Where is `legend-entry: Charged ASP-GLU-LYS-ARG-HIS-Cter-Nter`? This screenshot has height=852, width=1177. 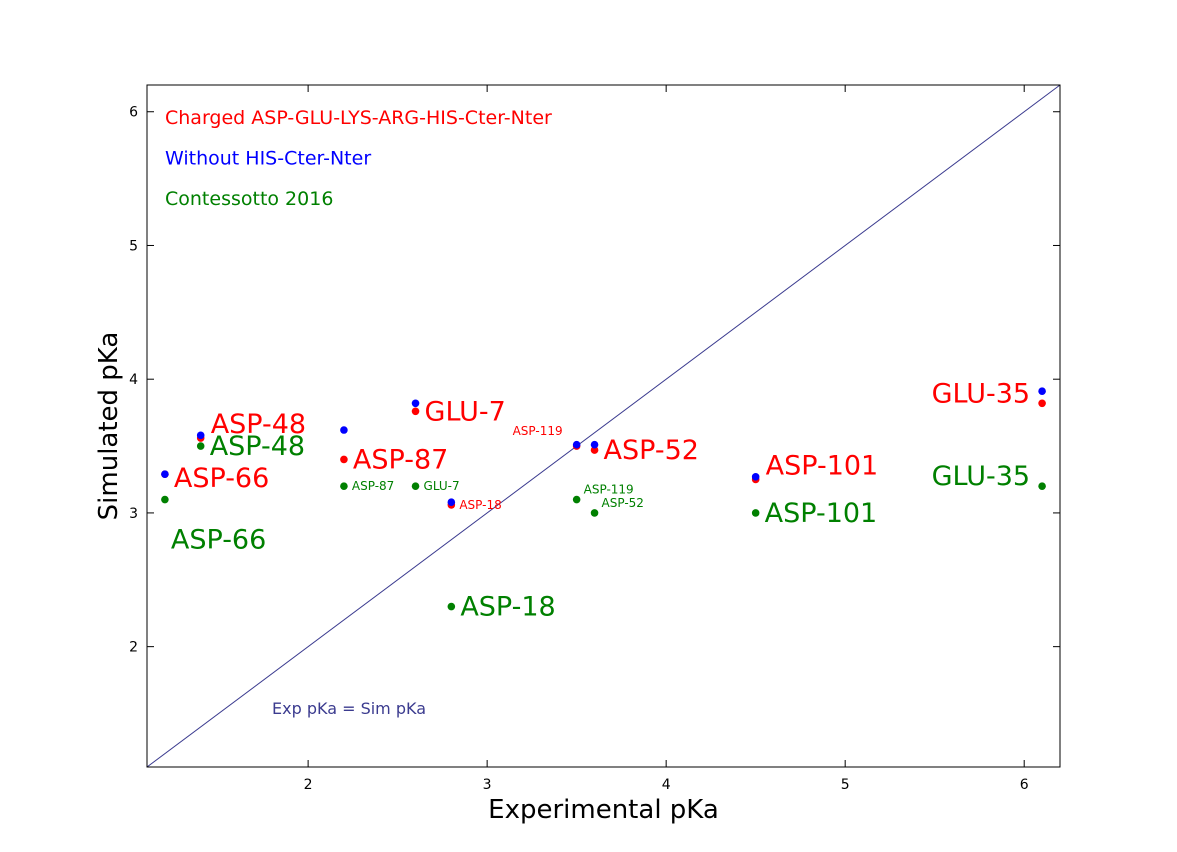 legend-entry: Charged ASP-GLU-LYS-ARG-HIS-Cter-Nter is located at coordinates (358, 118).